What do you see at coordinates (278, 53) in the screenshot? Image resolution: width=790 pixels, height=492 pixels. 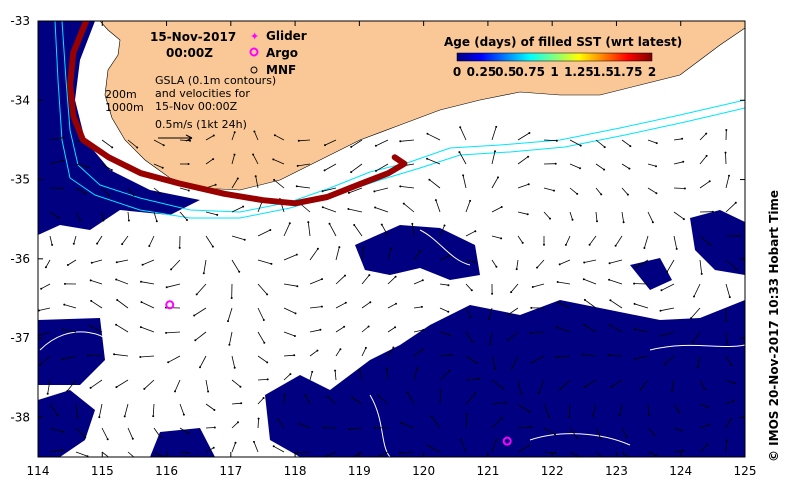 I see `legend: ✦ Glider Argo MNF` at bounding box center [278, 53].